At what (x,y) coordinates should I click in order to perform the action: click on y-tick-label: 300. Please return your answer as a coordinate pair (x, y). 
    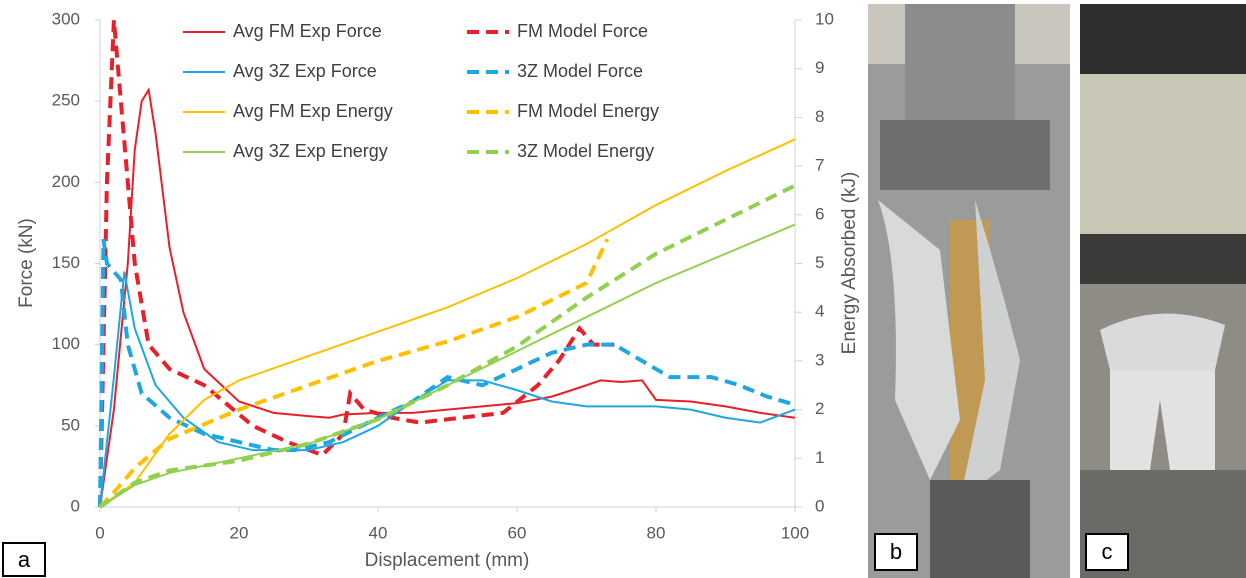
    Looking at the image, I should click on (66, 18).